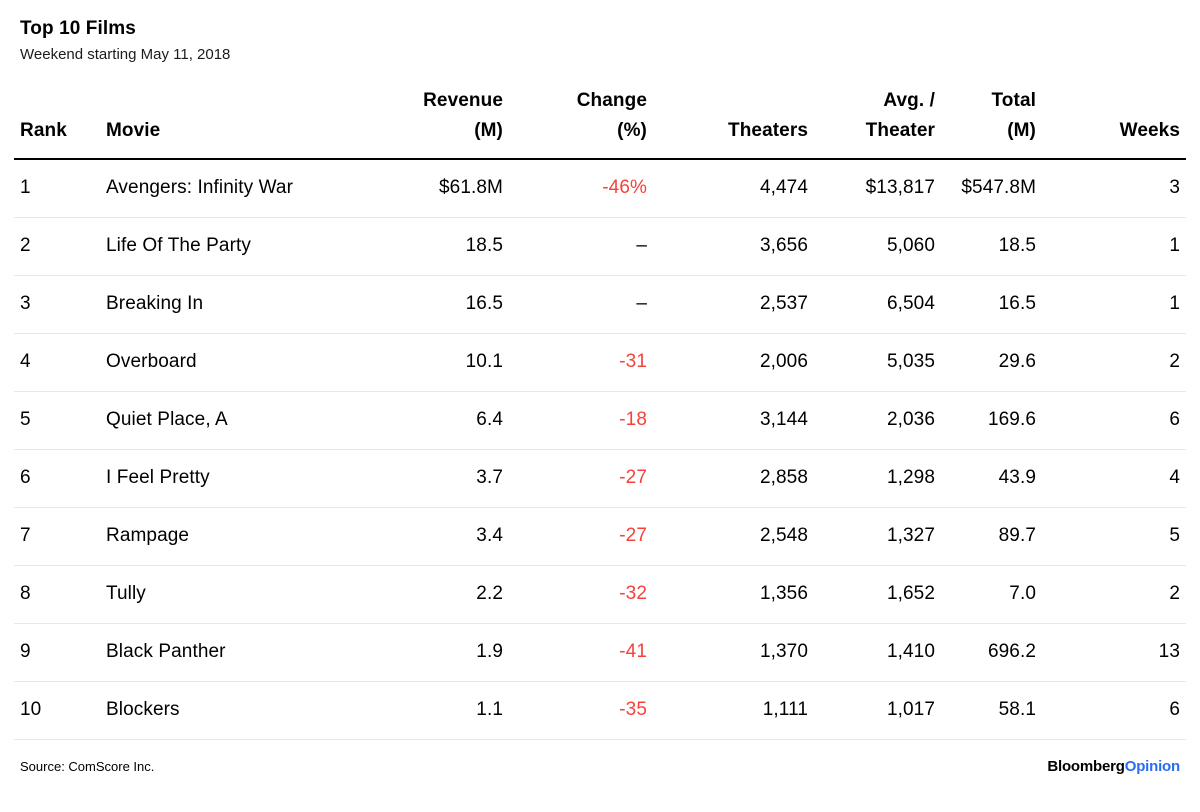 The width and height of the screenshot is (1200, 812). What do you see at coordinates (871, 536) in the screenshot?
I see `cell: 1,327` at bounding box center [871, 536].